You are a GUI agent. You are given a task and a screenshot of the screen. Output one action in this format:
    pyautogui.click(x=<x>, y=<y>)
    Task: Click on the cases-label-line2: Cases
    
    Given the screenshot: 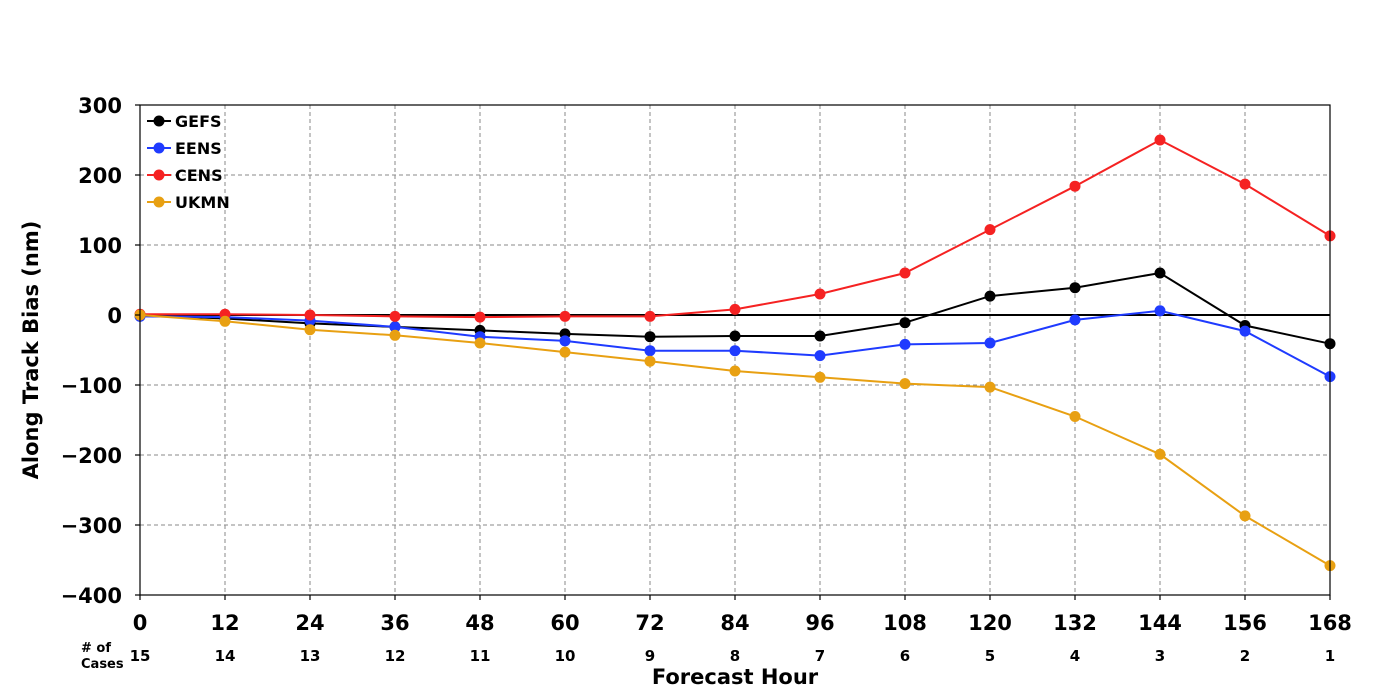 What is the action you would take?
    pyautogui.click(x=102, y=664)
    